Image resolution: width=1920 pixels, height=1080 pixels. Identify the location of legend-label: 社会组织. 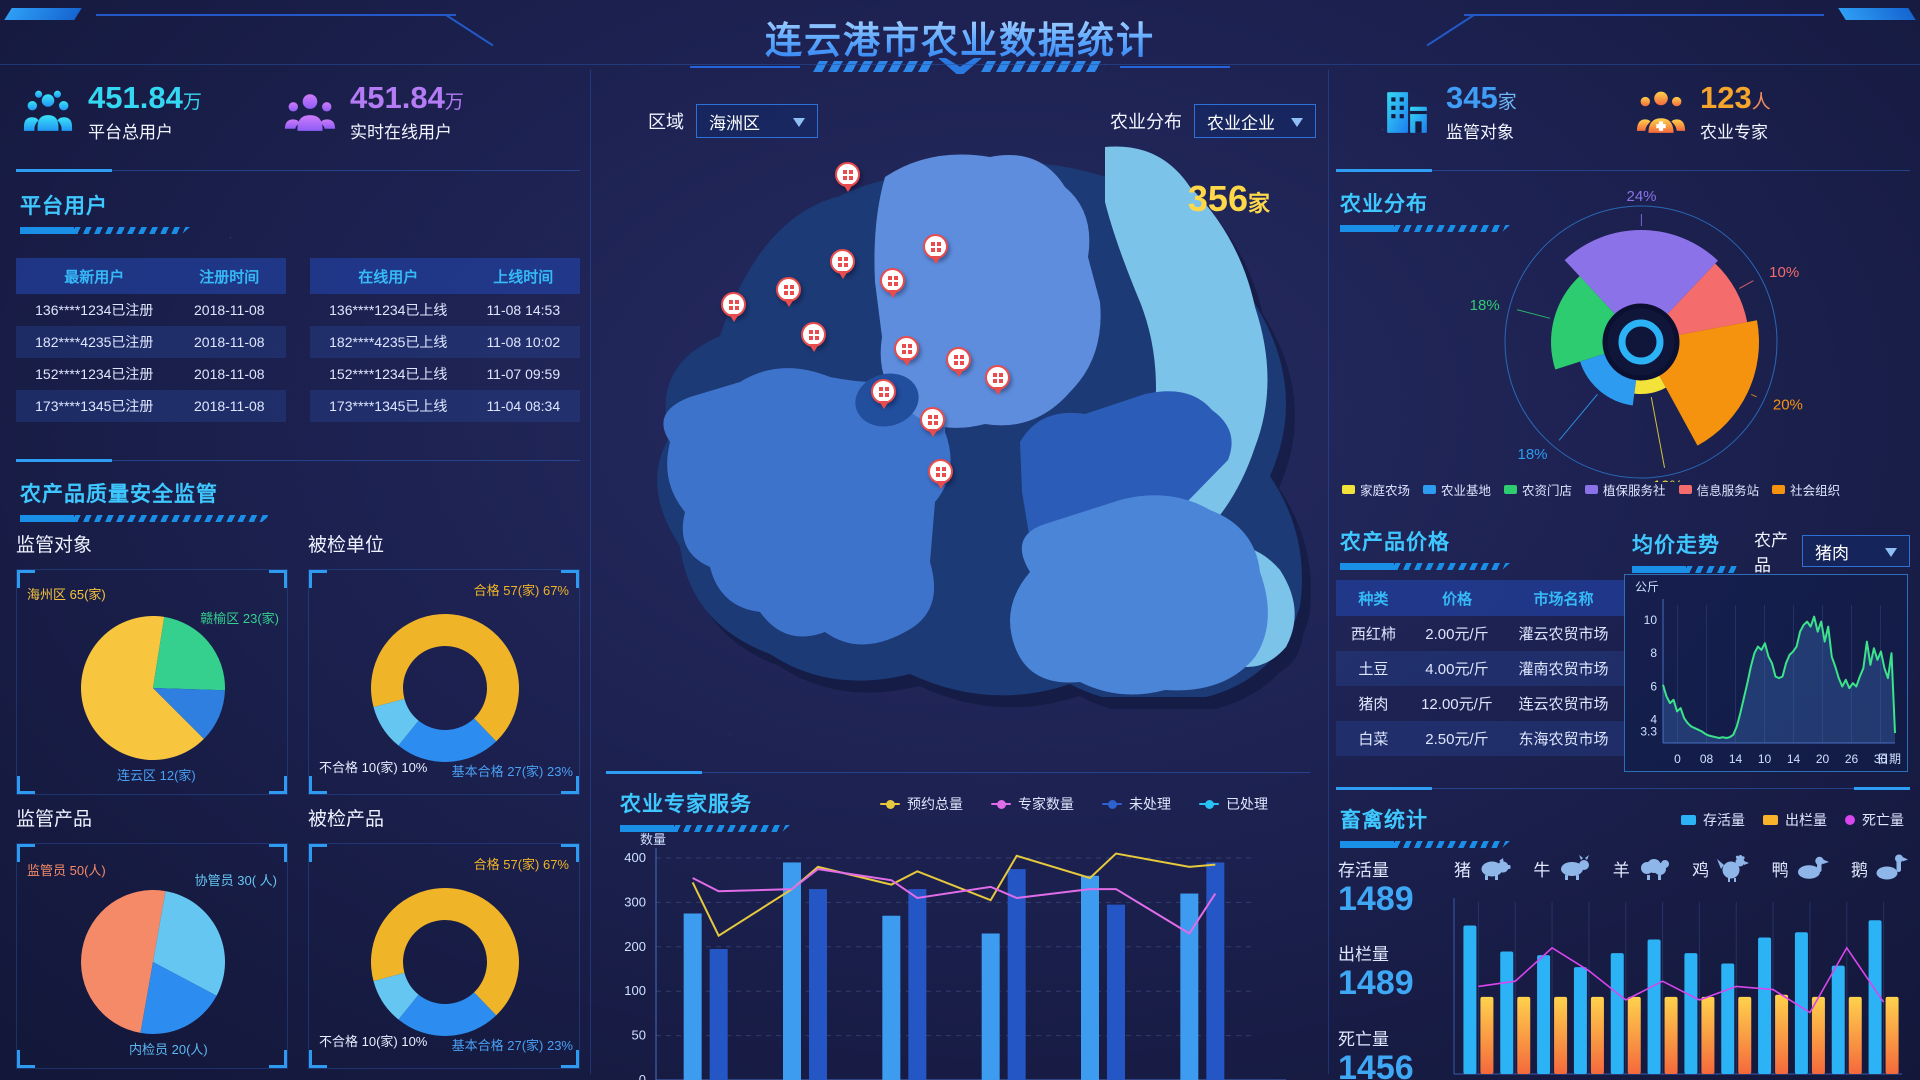
(1815, 491).